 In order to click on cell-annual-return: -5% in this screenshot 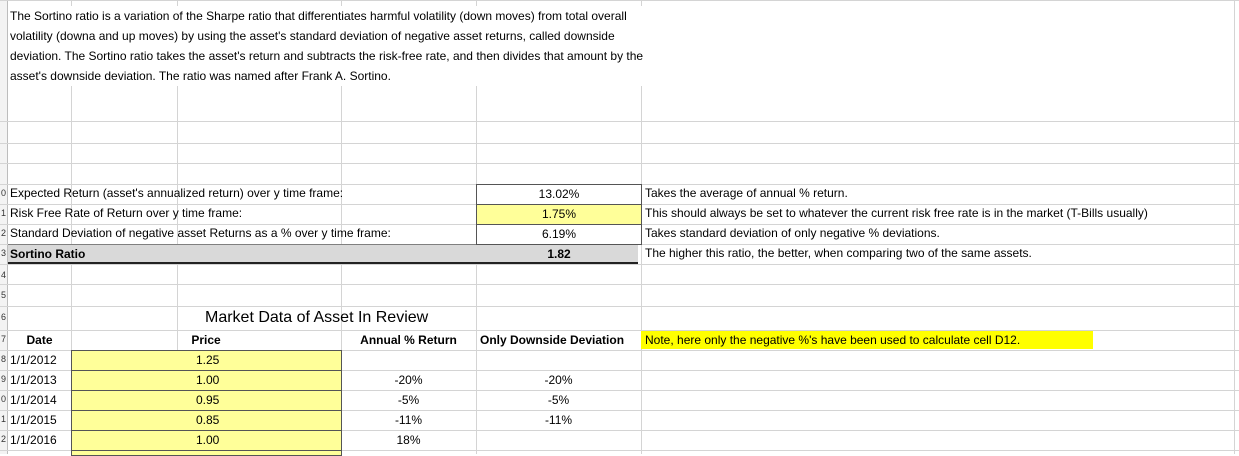, I will do `click(408, 400)`.